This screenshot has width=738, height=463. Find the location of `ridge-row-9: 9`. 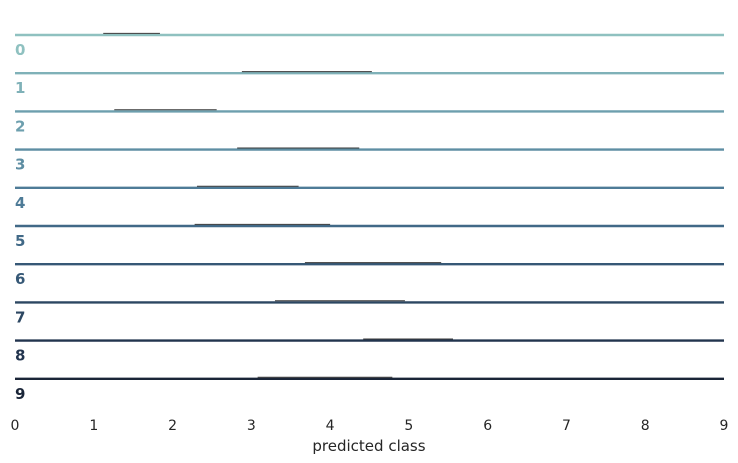

ridge-row-9: 9 is located at coordinates (369, 389).